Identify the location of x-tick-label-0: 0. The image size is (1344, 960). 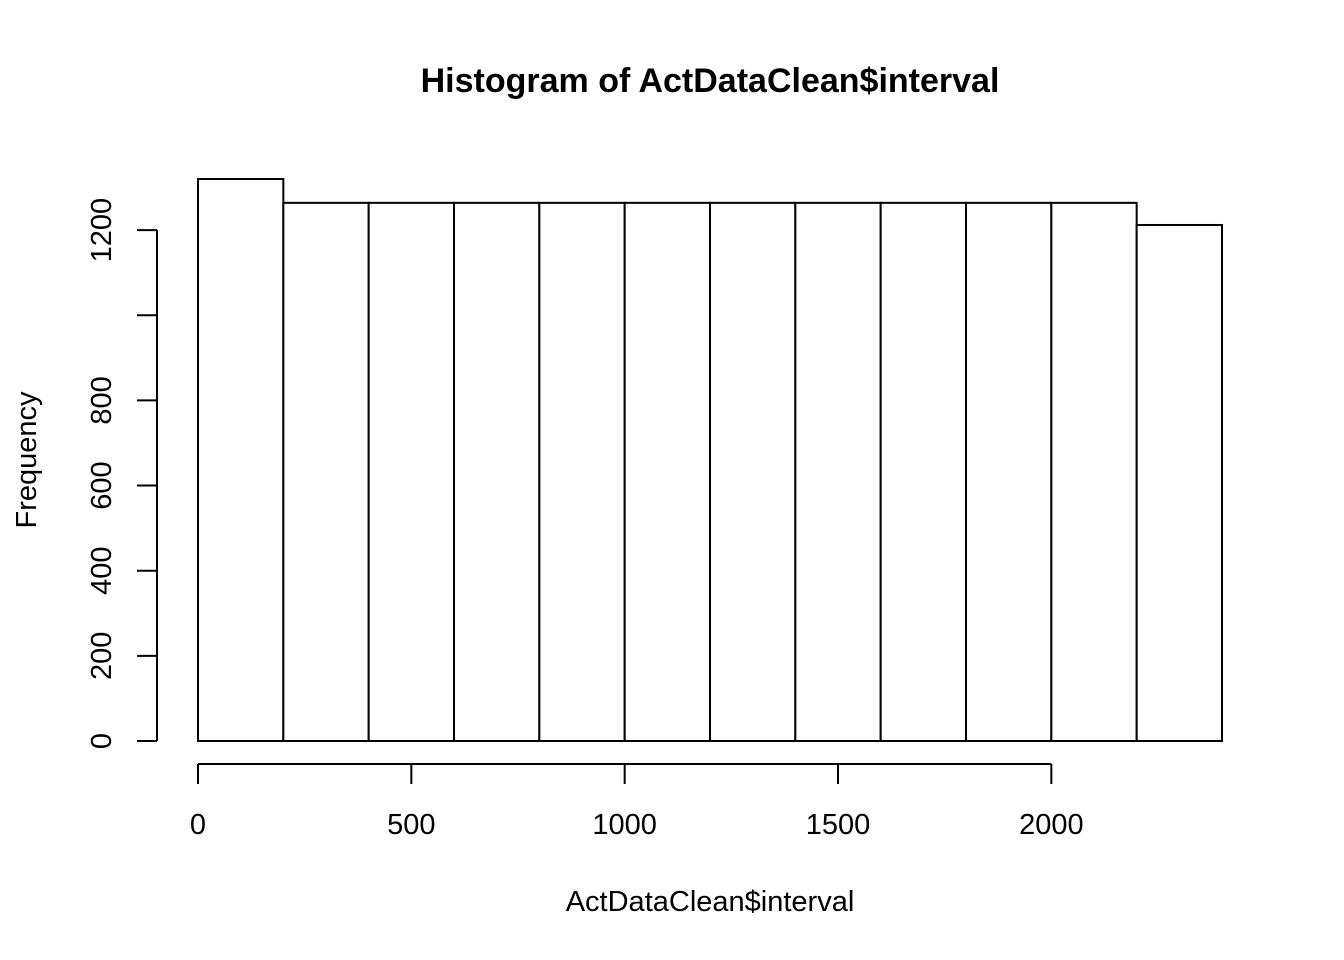
(198, 825).